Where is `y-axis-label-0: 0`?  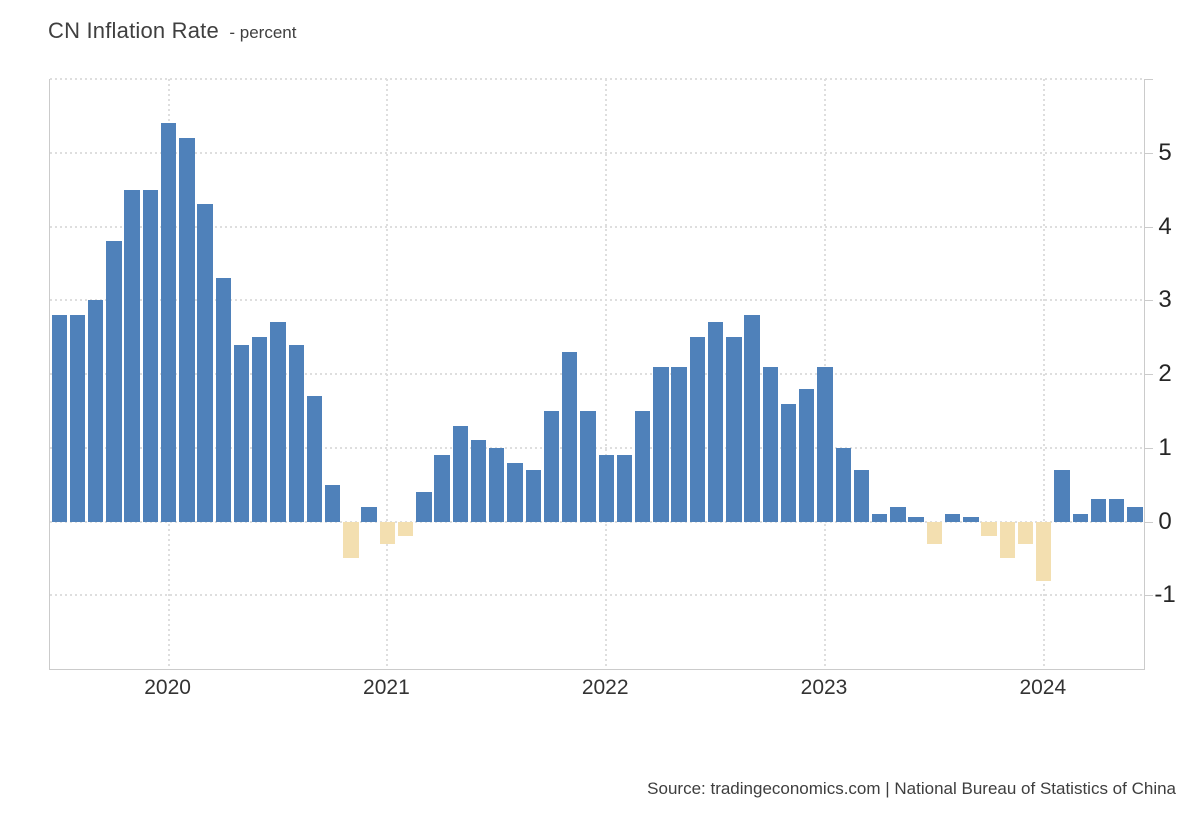
y-axis-label-0: 0 is located at coordinates (1165, 521).